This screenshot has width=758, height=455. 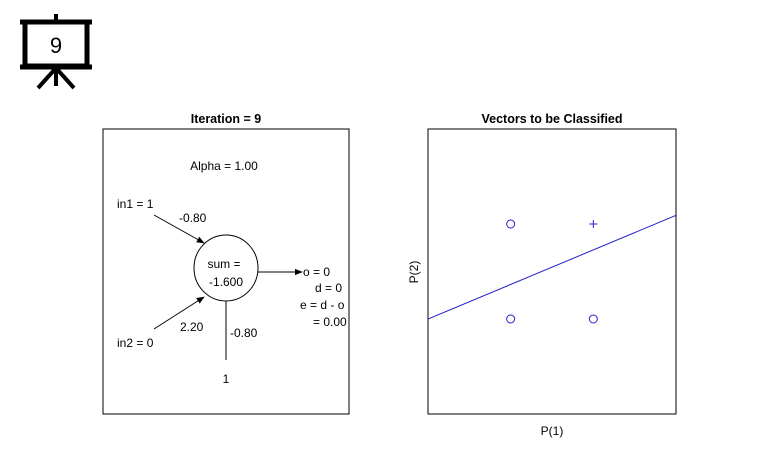 I want to click on alpha-label: Alpha = 1.00, so click(x=224, y=166).